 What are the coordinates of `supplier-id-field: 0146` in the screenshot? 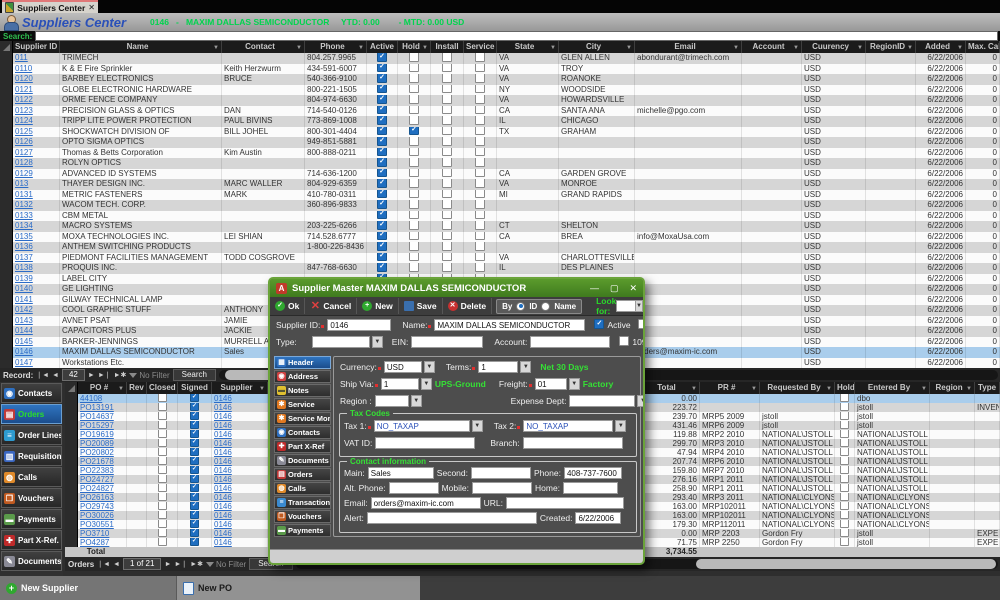 It's located at (359, 325).